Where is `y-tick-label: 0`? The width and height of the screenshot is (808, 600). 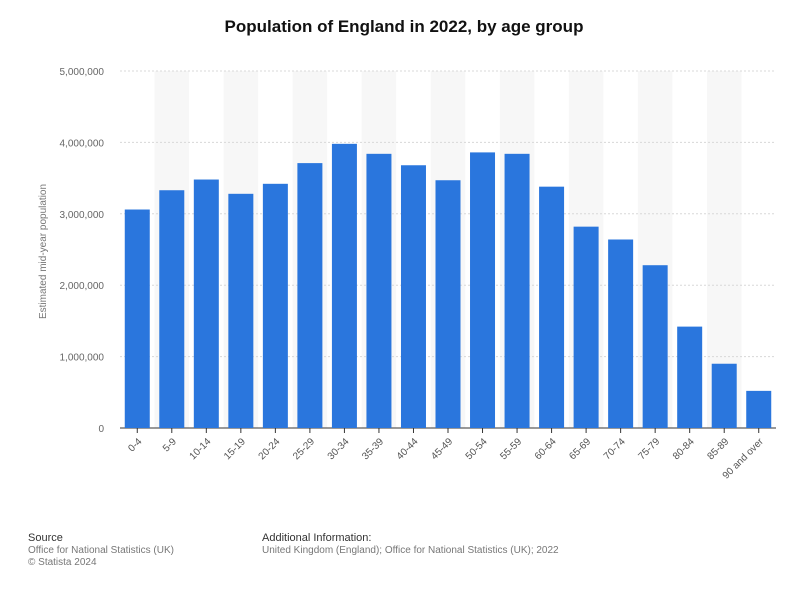
y-tick-label: 0 is located at coordinates (101, 429).